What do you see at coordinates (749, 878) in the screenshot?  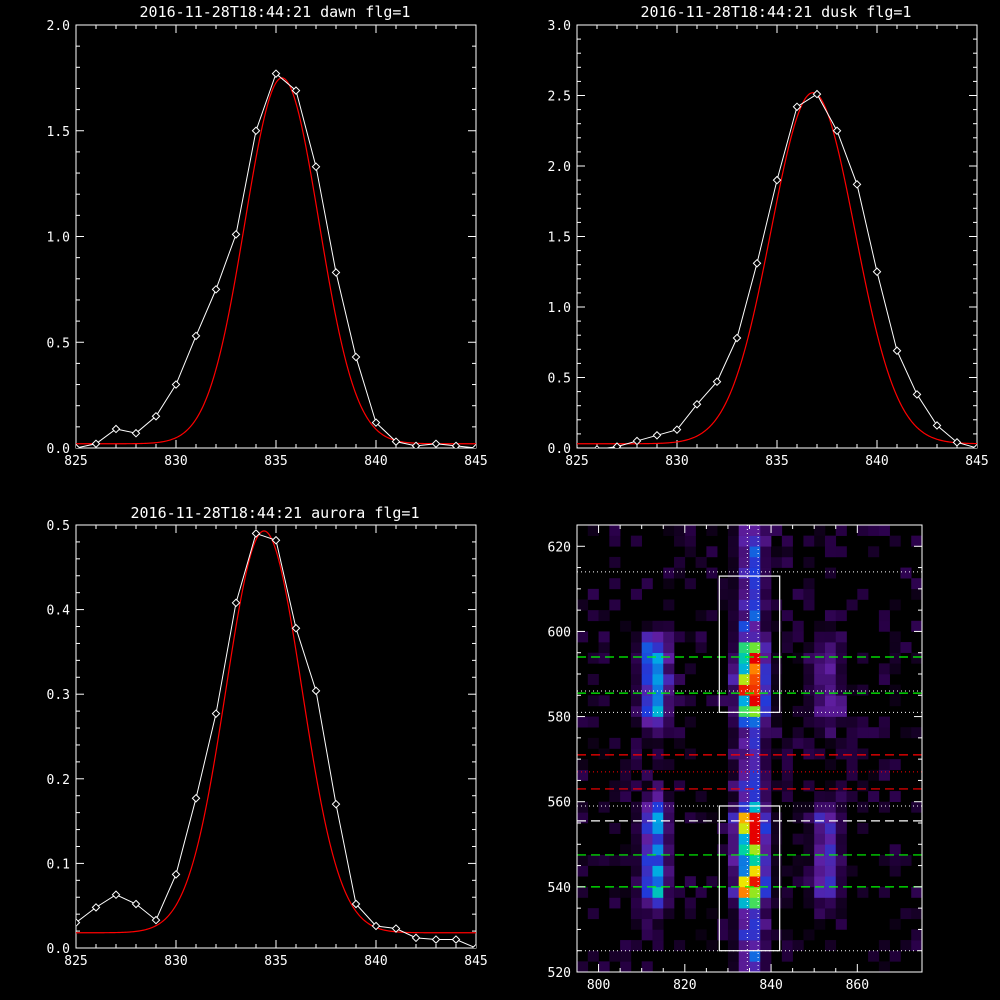 I see `selection-box` at bounding box center [749, 878].